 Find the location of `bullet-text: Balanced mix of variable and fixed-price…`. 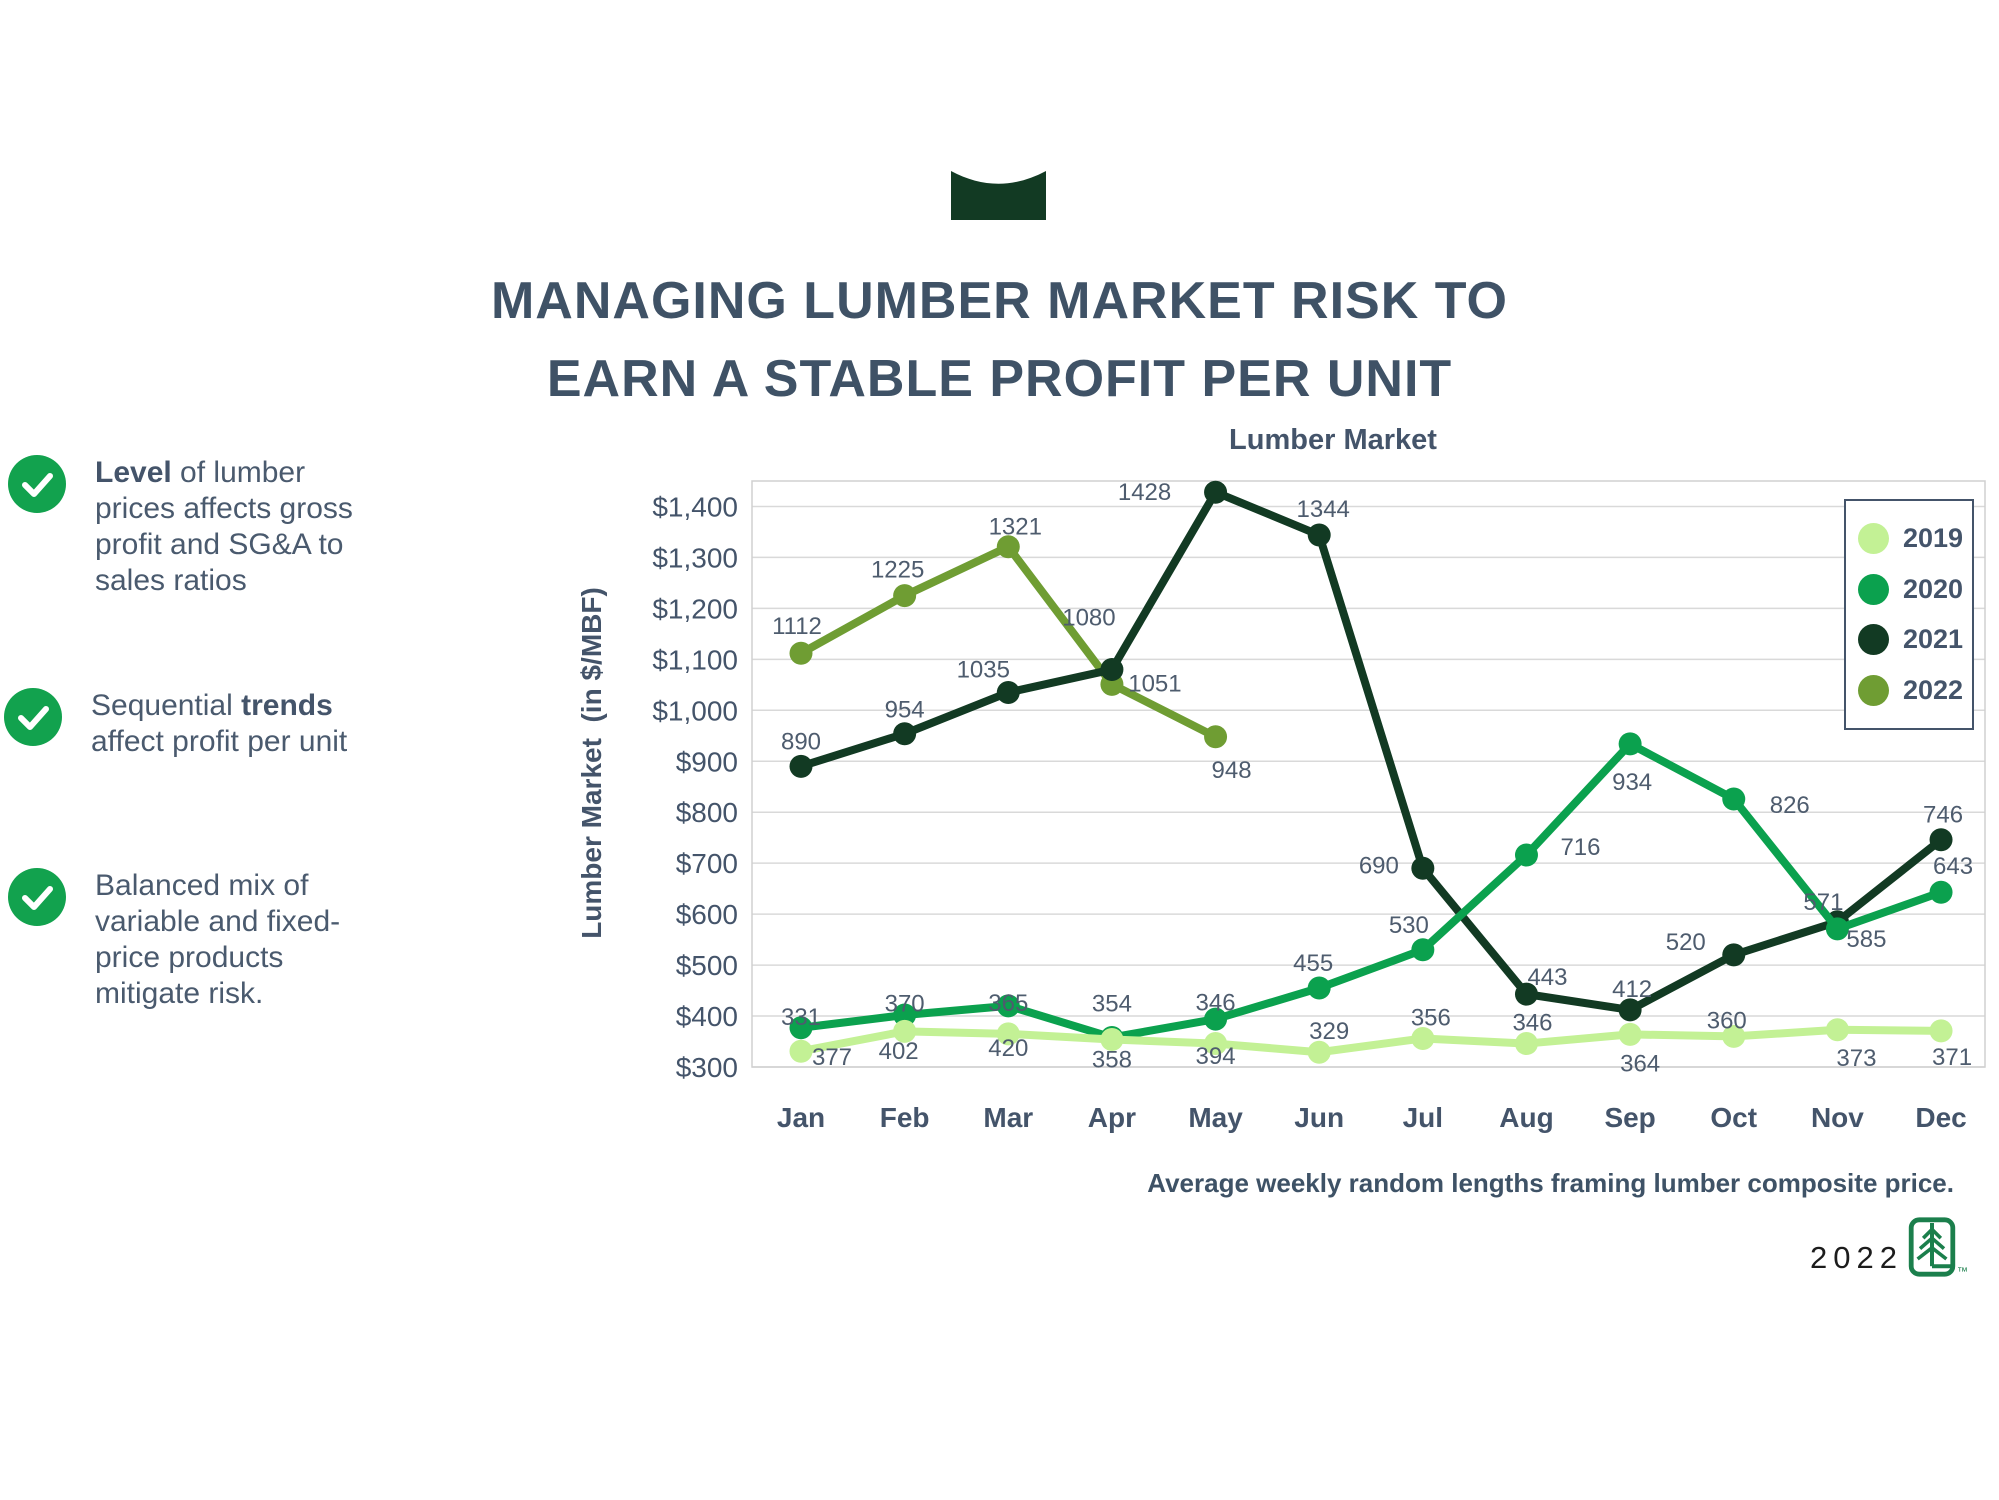

bullet-text: Balanced mix of variable and fixed-price… is located at coordinates (218, 939).